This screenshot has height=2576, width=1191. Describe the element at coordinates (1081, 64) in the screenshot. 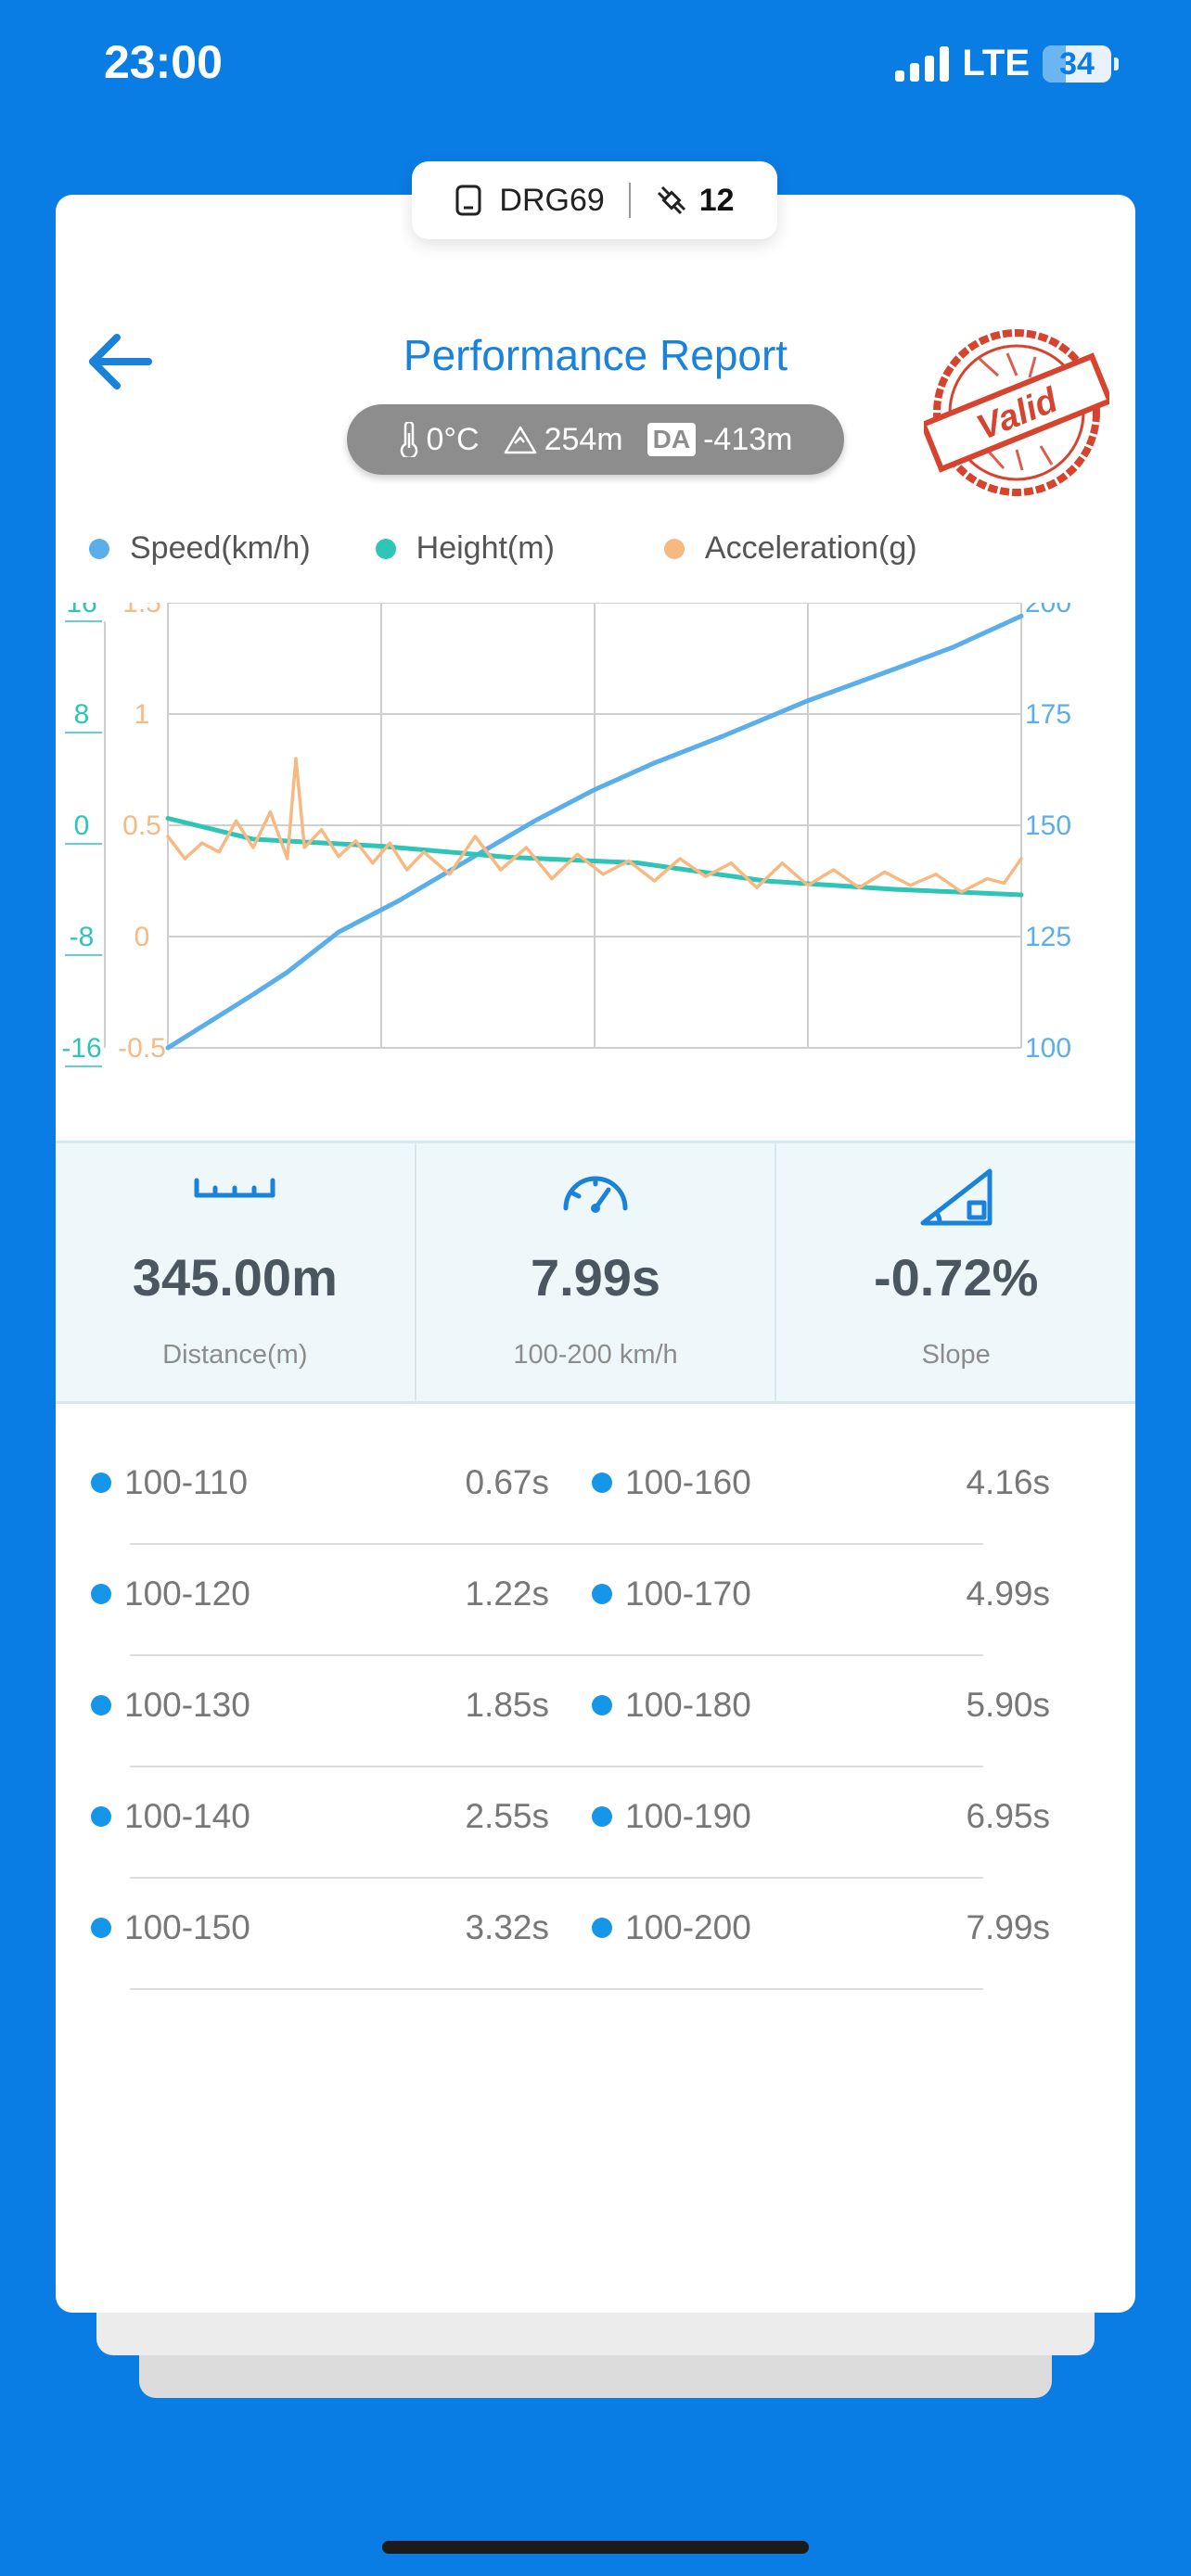

I see `battery-icon: 34` at that location.